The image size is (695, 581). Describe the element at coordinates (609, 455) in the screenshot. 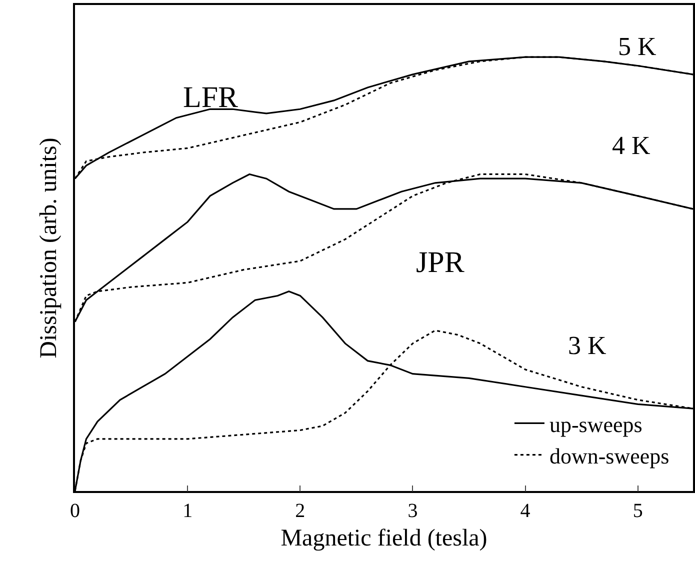

I see `legend-label: down-sweeps` at that location.